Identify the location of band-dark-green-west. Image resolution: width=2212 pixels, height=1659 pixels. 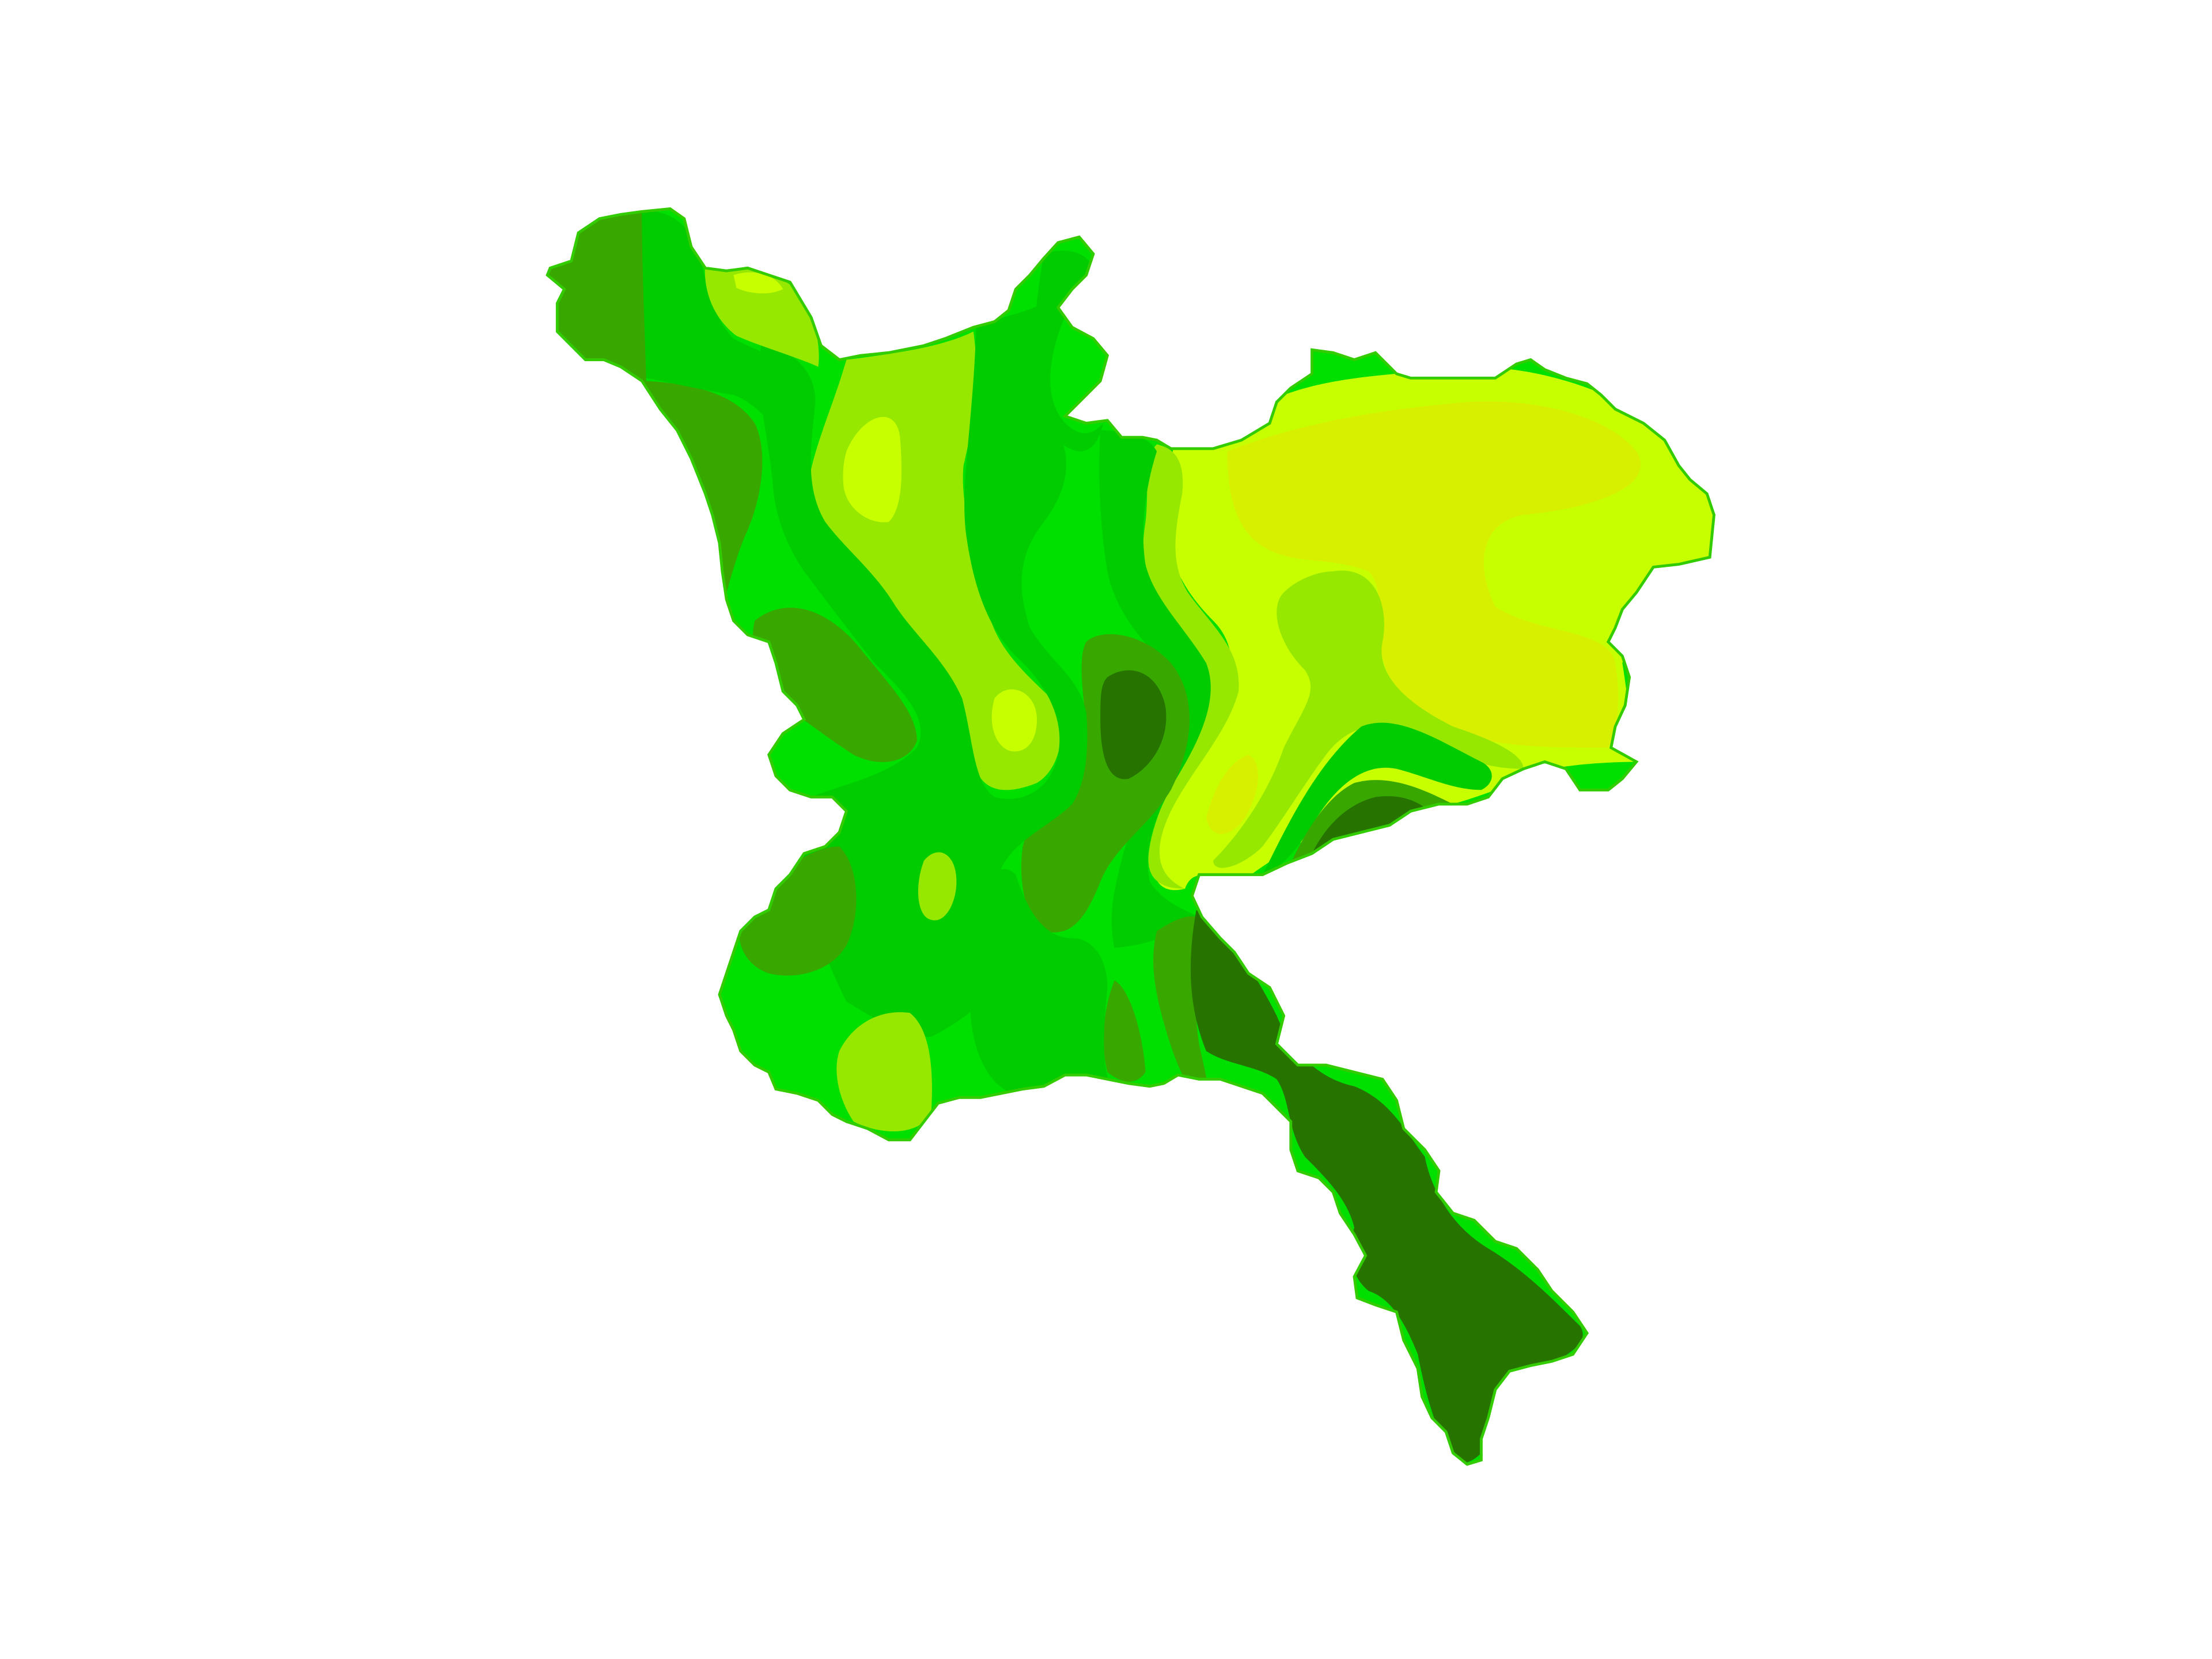
(835, 684).